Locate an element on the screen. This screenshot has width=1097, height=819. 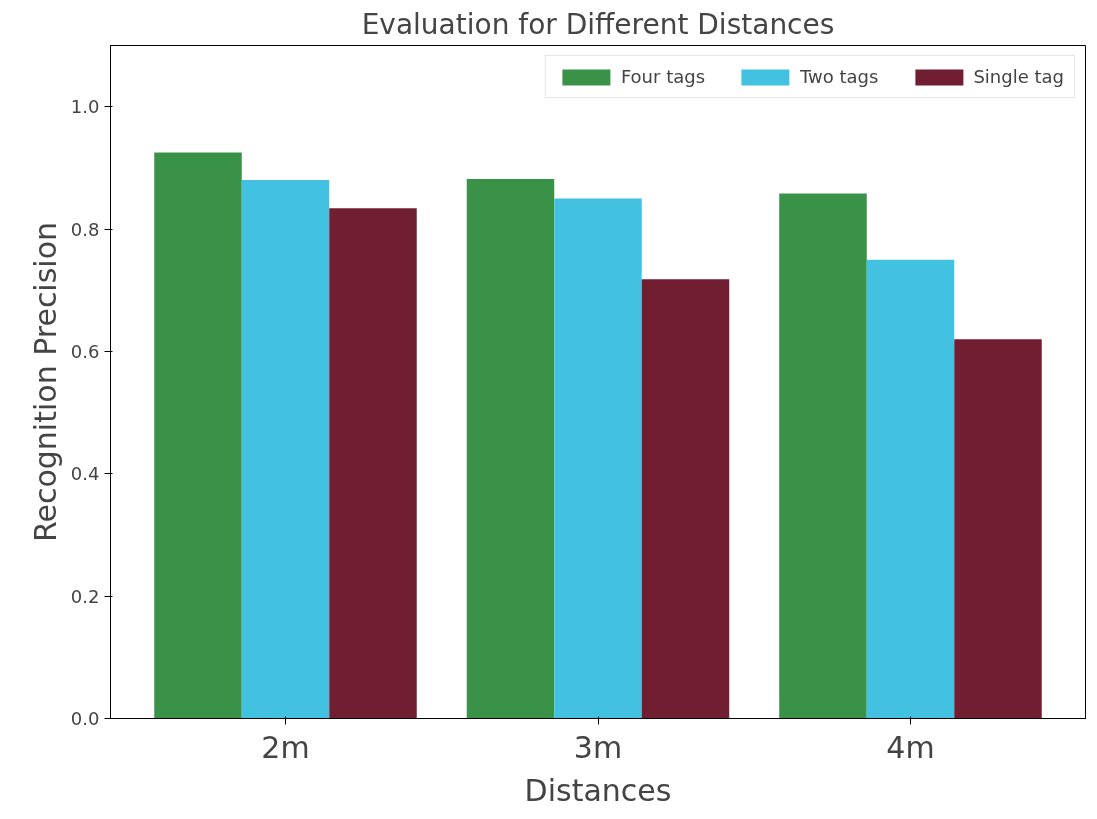
legend-label: Four tags is located at coordinates (663, 76).